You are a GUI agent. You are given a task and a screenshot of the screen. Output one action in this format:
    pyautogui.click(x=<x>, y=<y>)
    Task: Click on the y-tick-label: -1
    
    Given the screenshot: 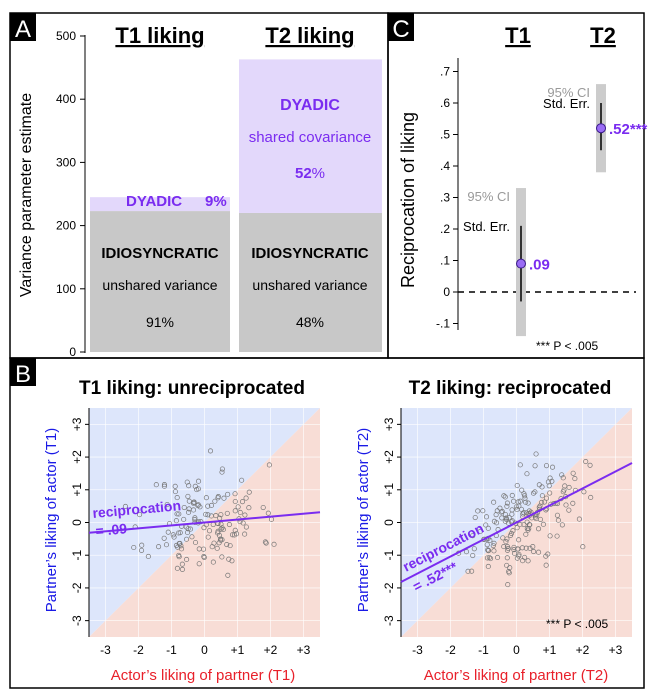 What is the action you would take?
    pyautogui.click(x=389, y=555)
    